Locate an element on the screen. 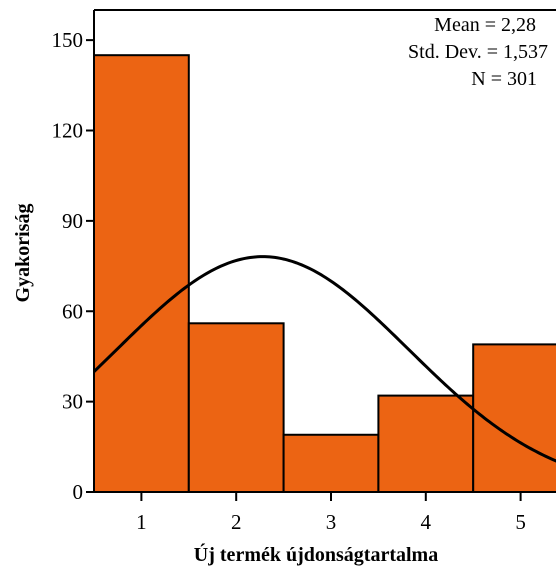  x-tick-label: 5 is located at coordinates (520, 522).